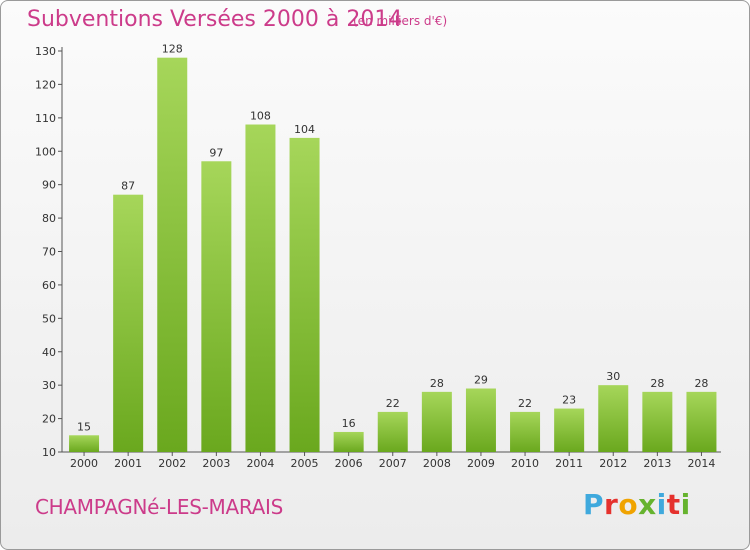 Image resolution: width=750 pixels, height=550 pixels. Describe the element at coordinates (657, 463) in the screenshot. I see `x-tick-label: 2013` at that location.